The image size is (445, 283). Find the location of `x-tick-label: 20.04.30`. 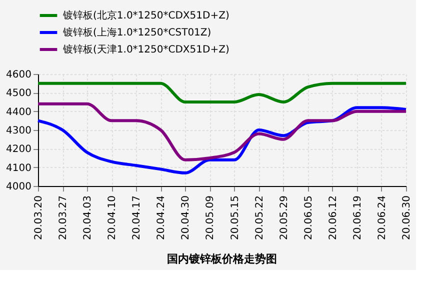

x-tick-label: 20.04.30 is located at coordinates (186, 218).